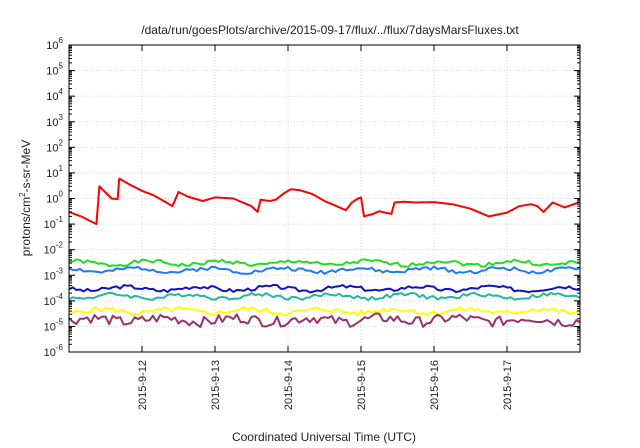  I want to click on x-tick-label: 2015-9-14, so click(289, 385).